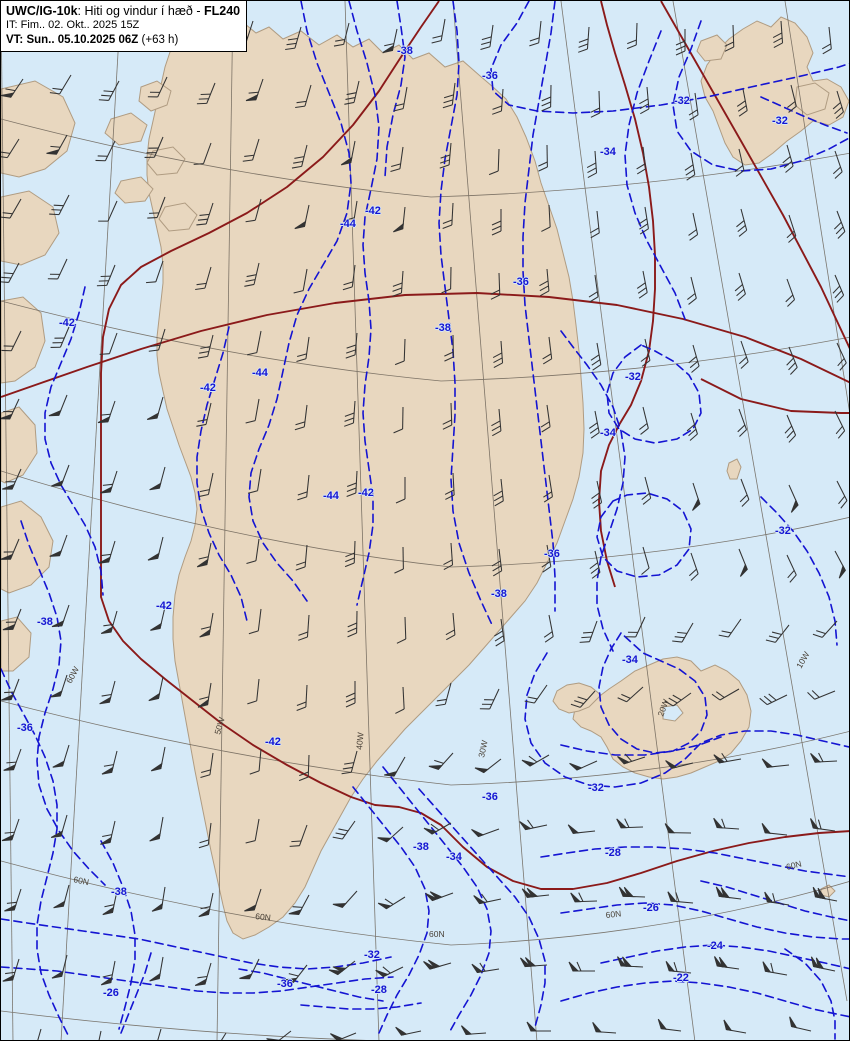  I want to click on map-title-line: UWC/IG-10k: Hiti og vindur í hæð - FL240, so click(123, 11).